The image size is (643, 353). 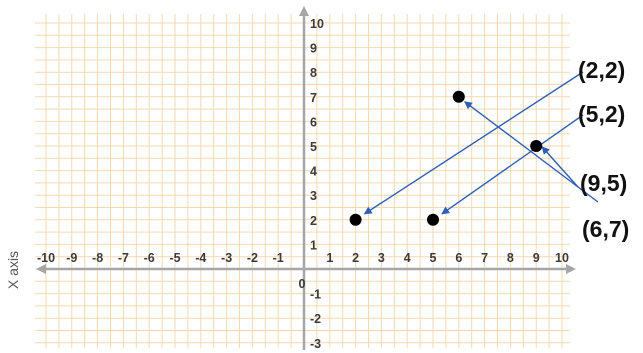 I want to click on annotation-arrows, so click(x=481, y=143).